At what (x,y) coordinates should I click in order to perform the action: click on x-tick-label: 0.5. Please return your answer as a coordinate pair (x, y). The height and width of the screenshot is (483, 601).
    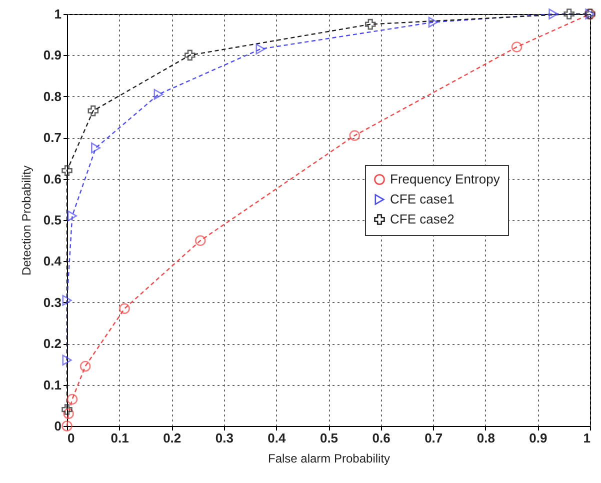
    Looking at the image, I should click on (329, 438).